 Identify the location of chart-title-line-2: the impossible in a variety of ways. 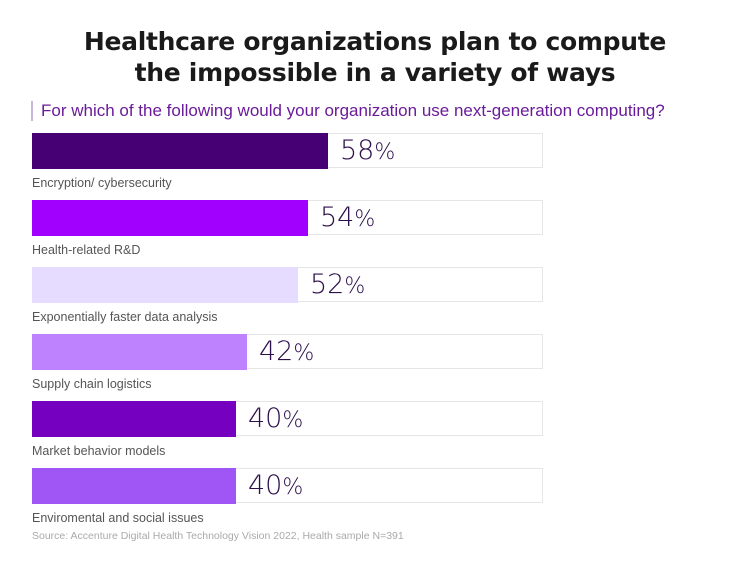
(375, 72).